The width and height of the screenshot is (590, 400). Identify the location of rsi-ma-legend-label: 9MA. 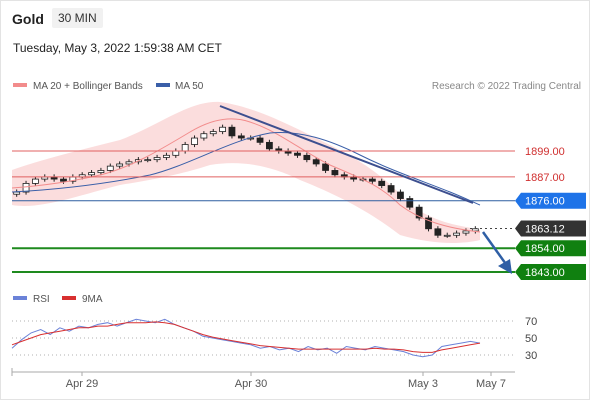
(92, 299).